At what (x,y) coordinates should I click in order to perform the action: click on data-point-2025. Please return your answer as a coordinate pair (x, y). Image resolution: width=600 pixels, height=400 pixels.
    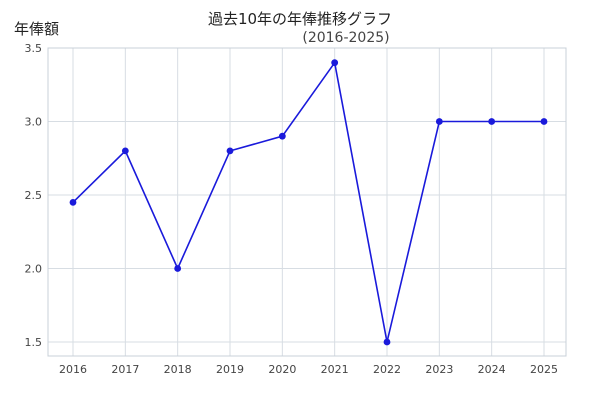
    Looking at the image, I should click on (544, 121).